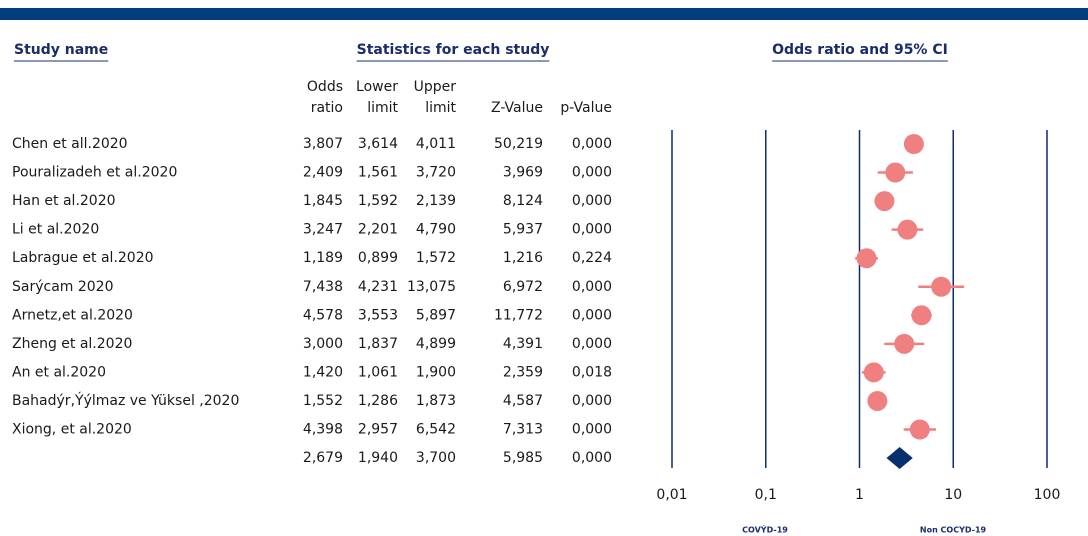 The width and height of the screenshot is (1088, 536). What do you see at coordinates (83, 258) in the screenshot?
I see `study-name: Labrague et al.2020` at bounding box center [83, 258].